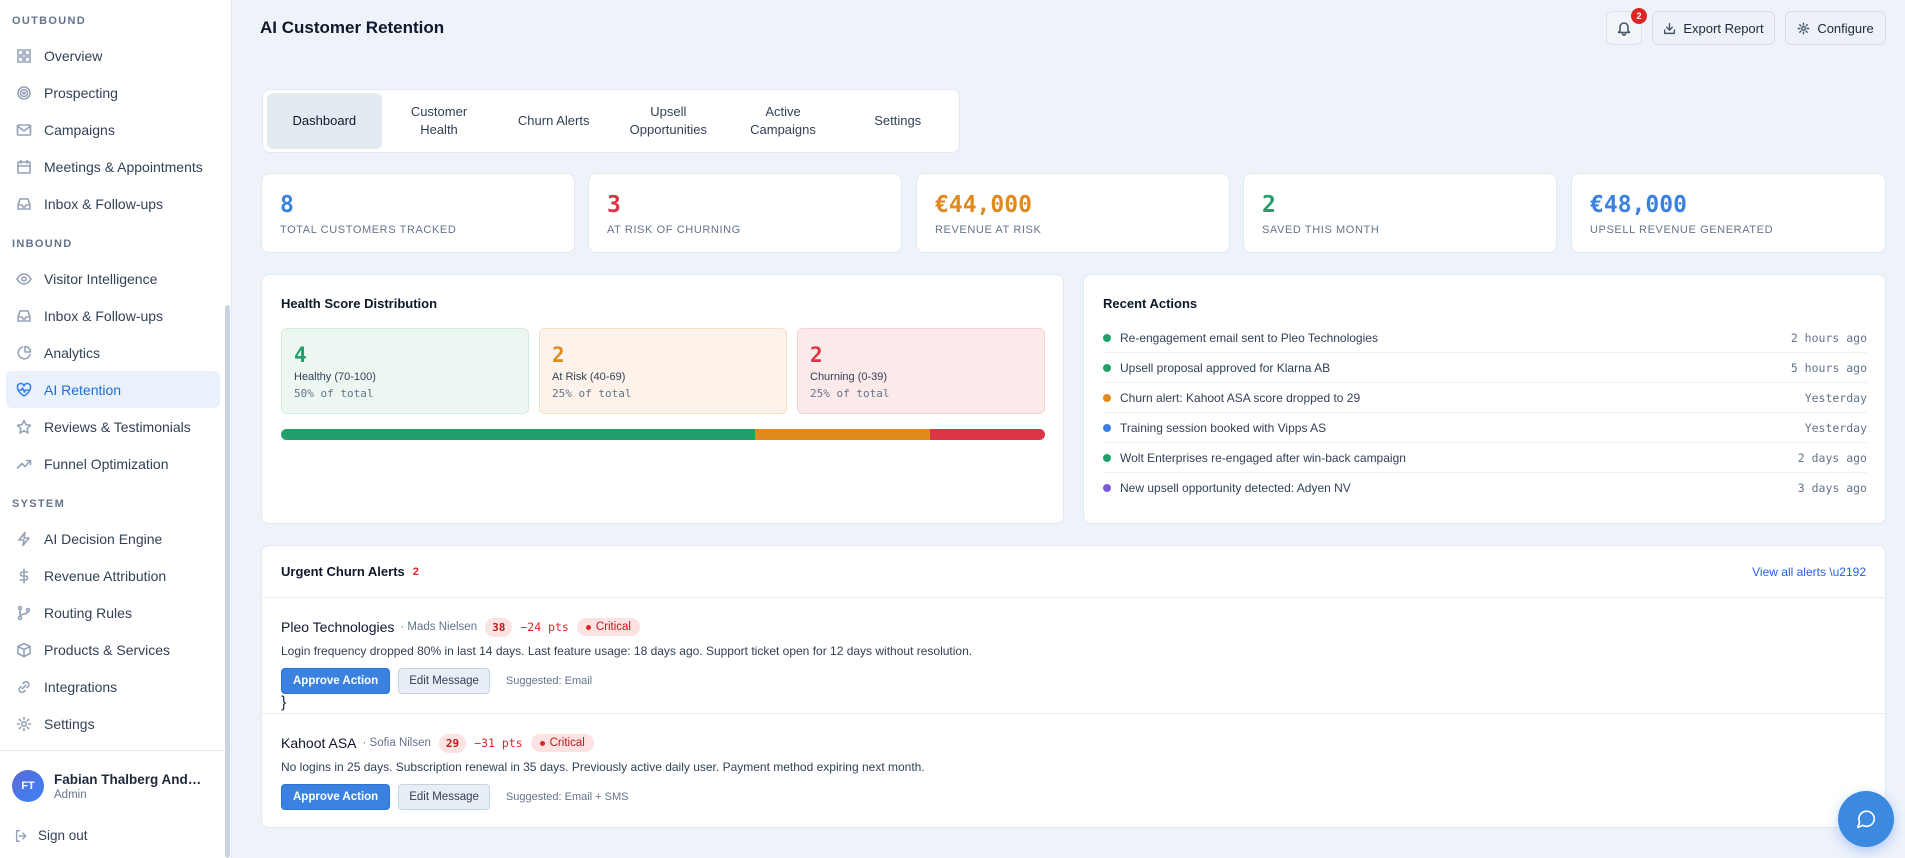 The width and height of the screenshot is (1905, 858). I want to click on stat-value: 2, so click(1269, 205).